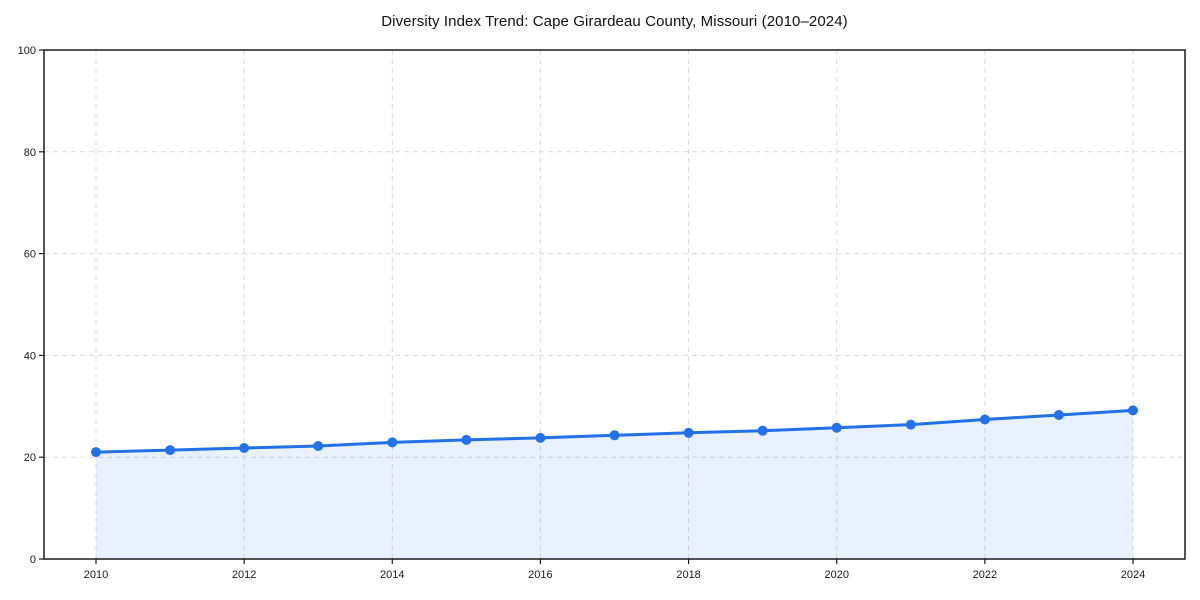 This screenshot has height=600, width=1200. What do you see at coordinates (96, 575) in the screenshot?
I see `x-tick-label: 2010` at bounding box center [96, 575].